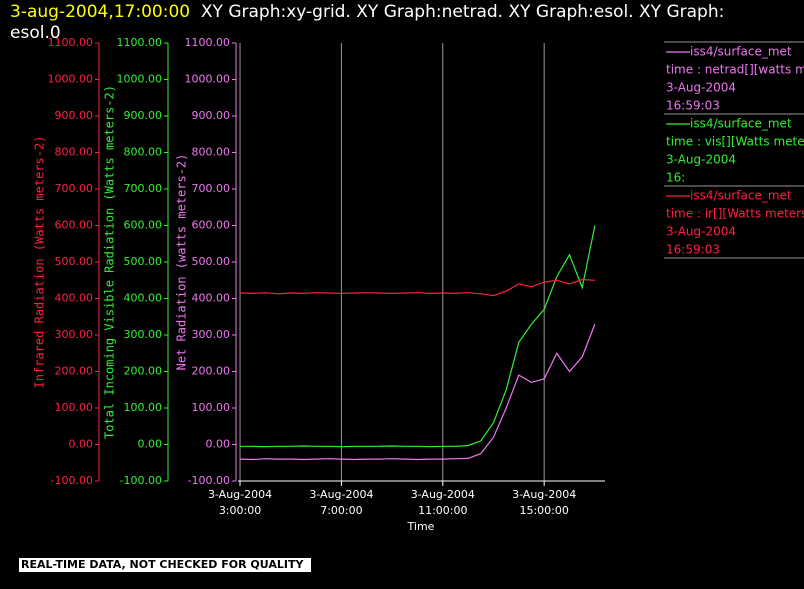 The image size is (804, 589). What do you see at coordinates (735, 214) in the screenshot?
I see `legend-text: time : ir[][Watts meters` at bounding box center [735, 214].